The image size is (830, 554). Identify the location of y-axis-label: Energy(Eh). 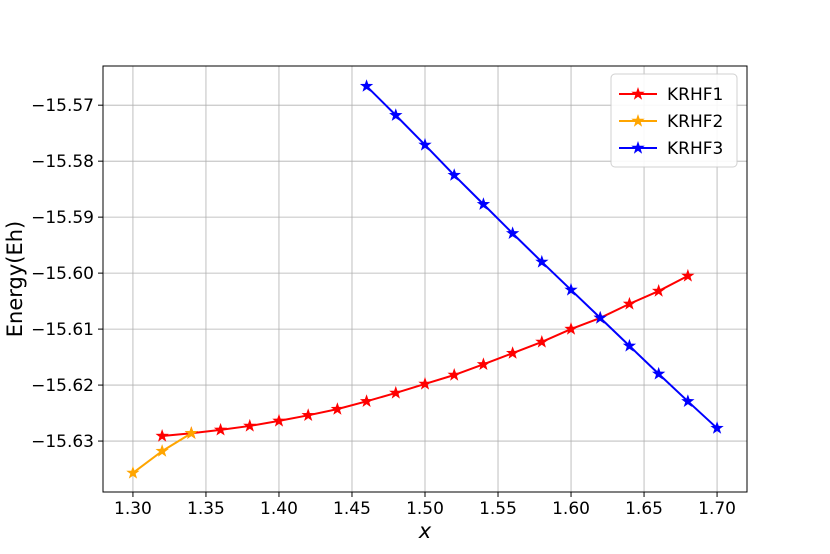
(15, 279).